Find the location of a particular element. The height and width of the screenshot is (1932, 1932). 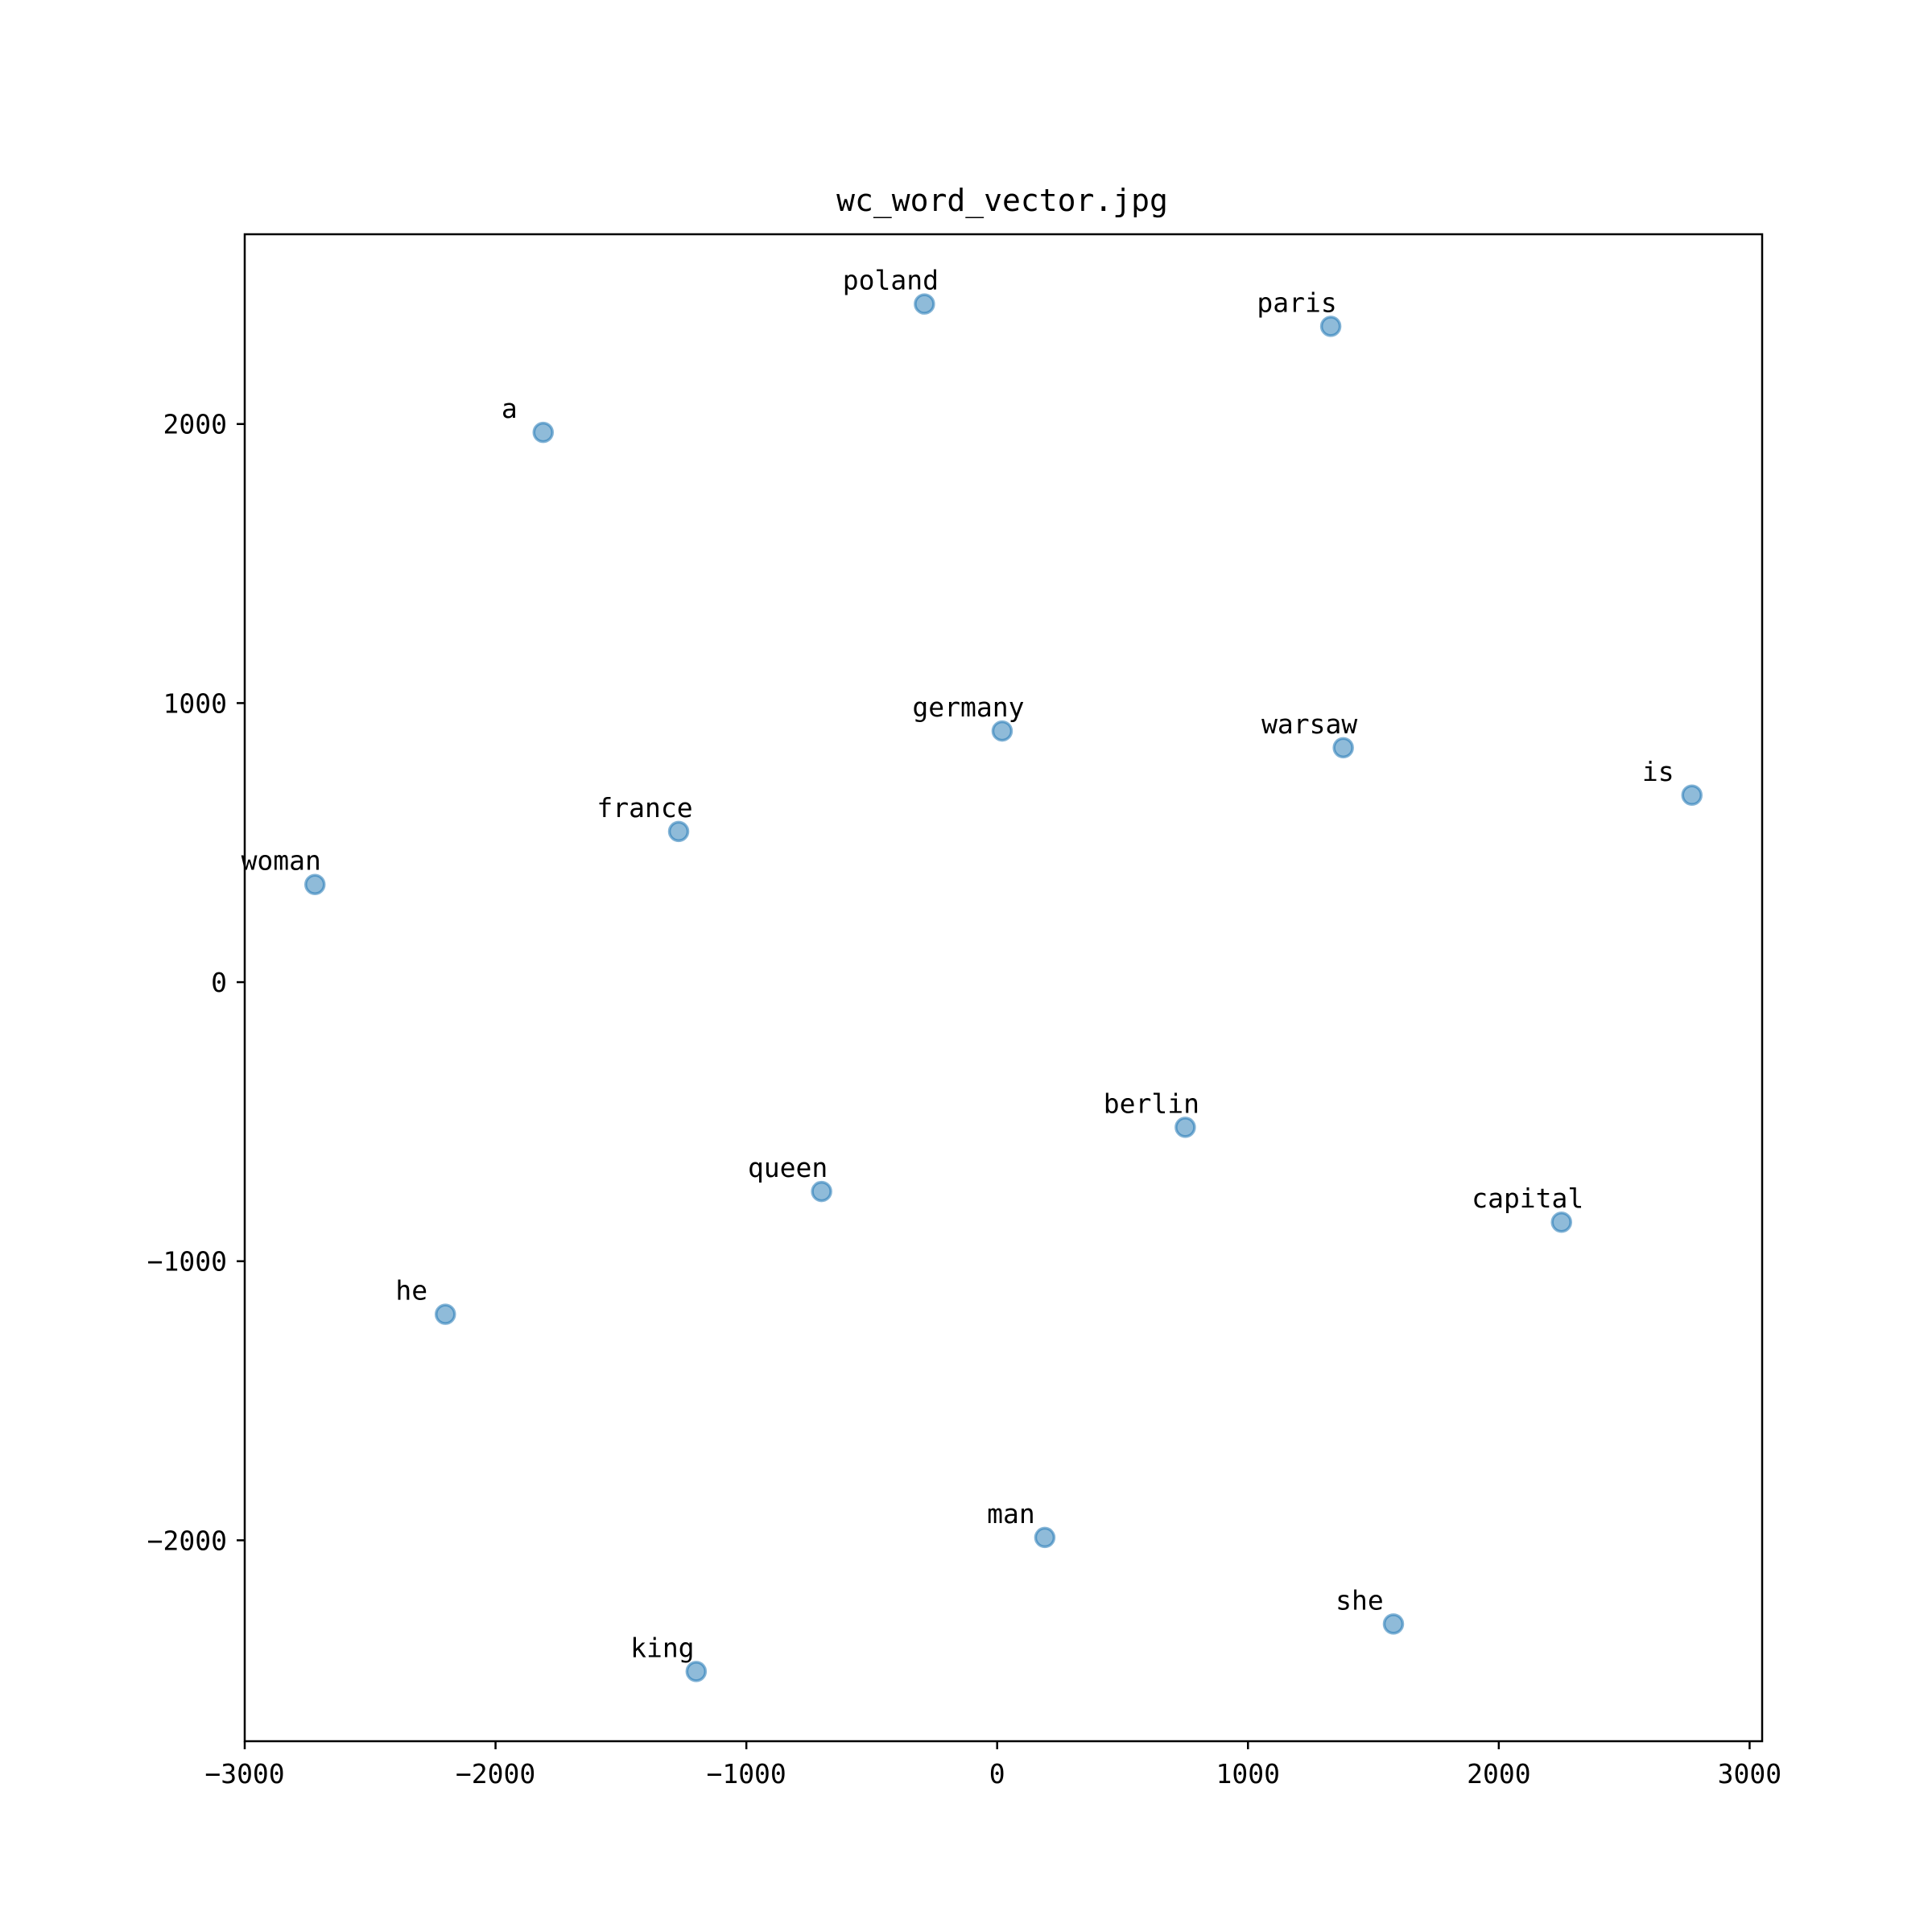

point-label-paris: paris is located at coordinates (1296, 302).